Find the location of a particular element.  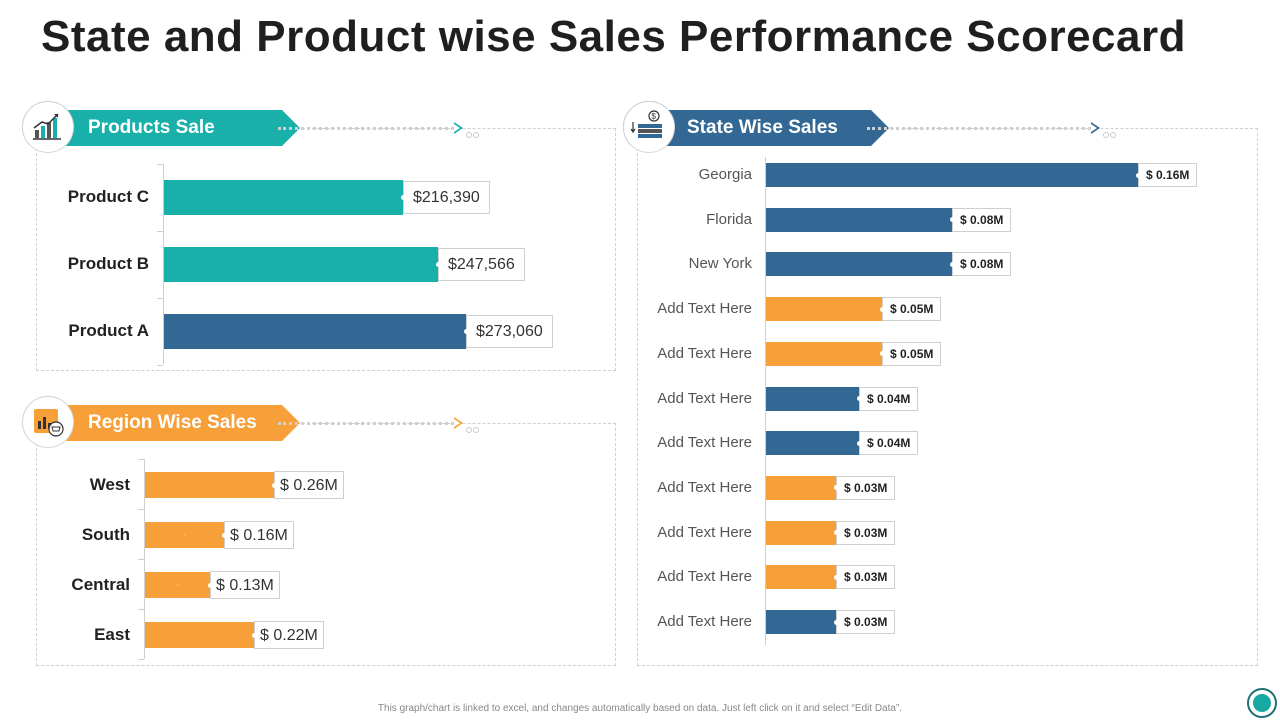

data-label: $247,566 is located at coordinates (480, 264).